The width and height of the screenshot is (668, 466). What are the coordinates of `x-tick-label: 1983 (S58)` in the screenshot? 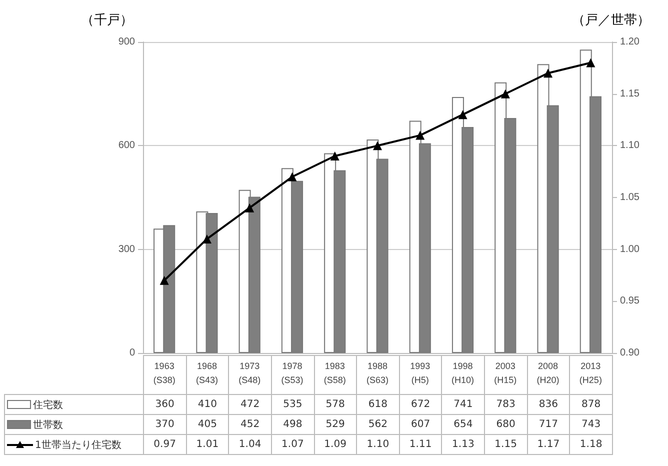 It's located at (335, 373).